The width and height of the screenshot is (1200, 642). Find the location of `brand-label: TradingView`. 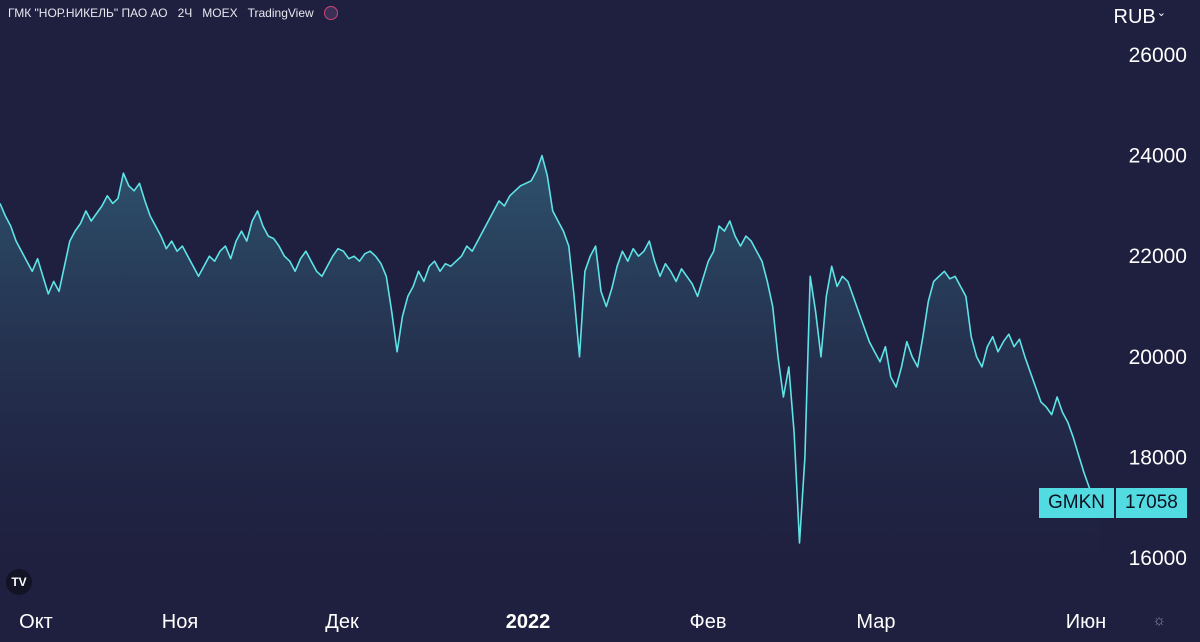

brand-label: TradingView is located at coordinates (280, 13).